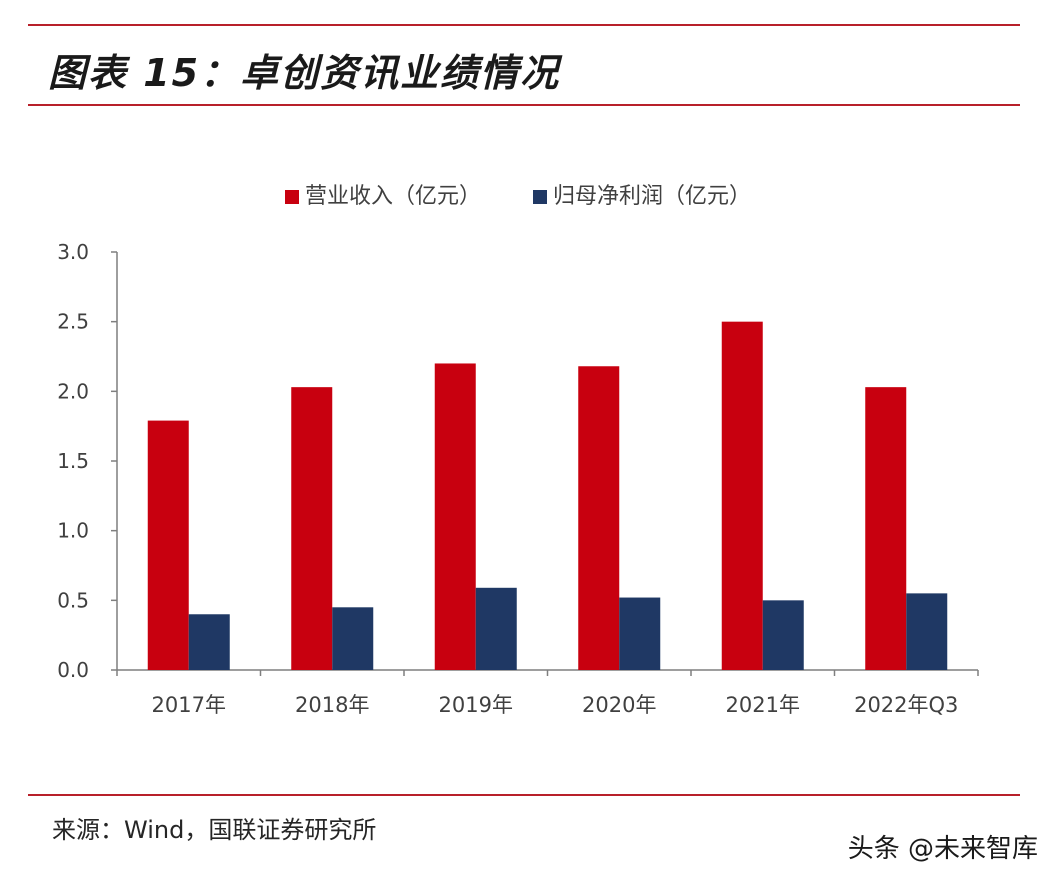  I want to click on x-tick-label: 2022年Q3, so click(906, 705).